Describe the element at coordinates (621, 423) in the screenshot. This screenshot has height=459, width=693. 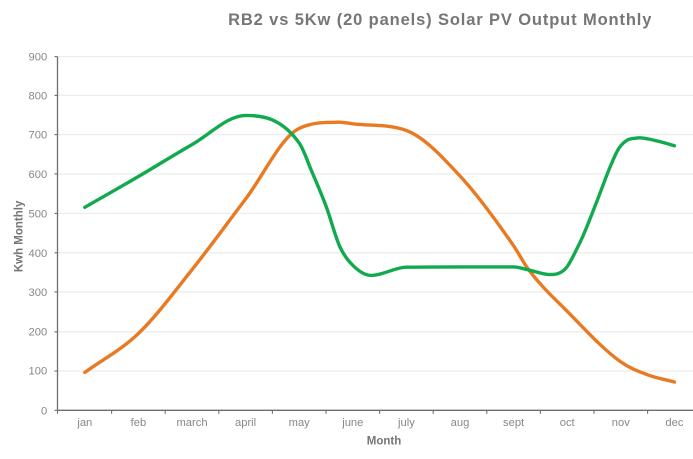
I see `svg-text: nov` at that location.